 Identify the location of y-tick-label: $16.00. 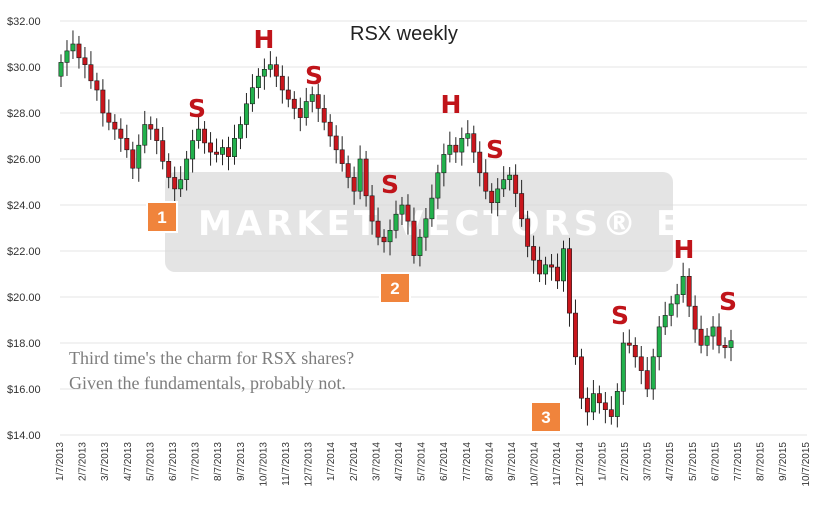
(24, 390).